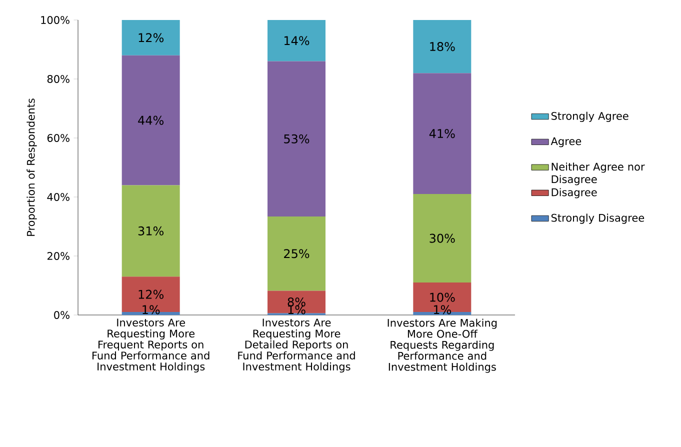  What do you see at coordinates (62, 315) in the screenshot?
I see `y-tick-label: 0%` at bounding box center [62, 315].